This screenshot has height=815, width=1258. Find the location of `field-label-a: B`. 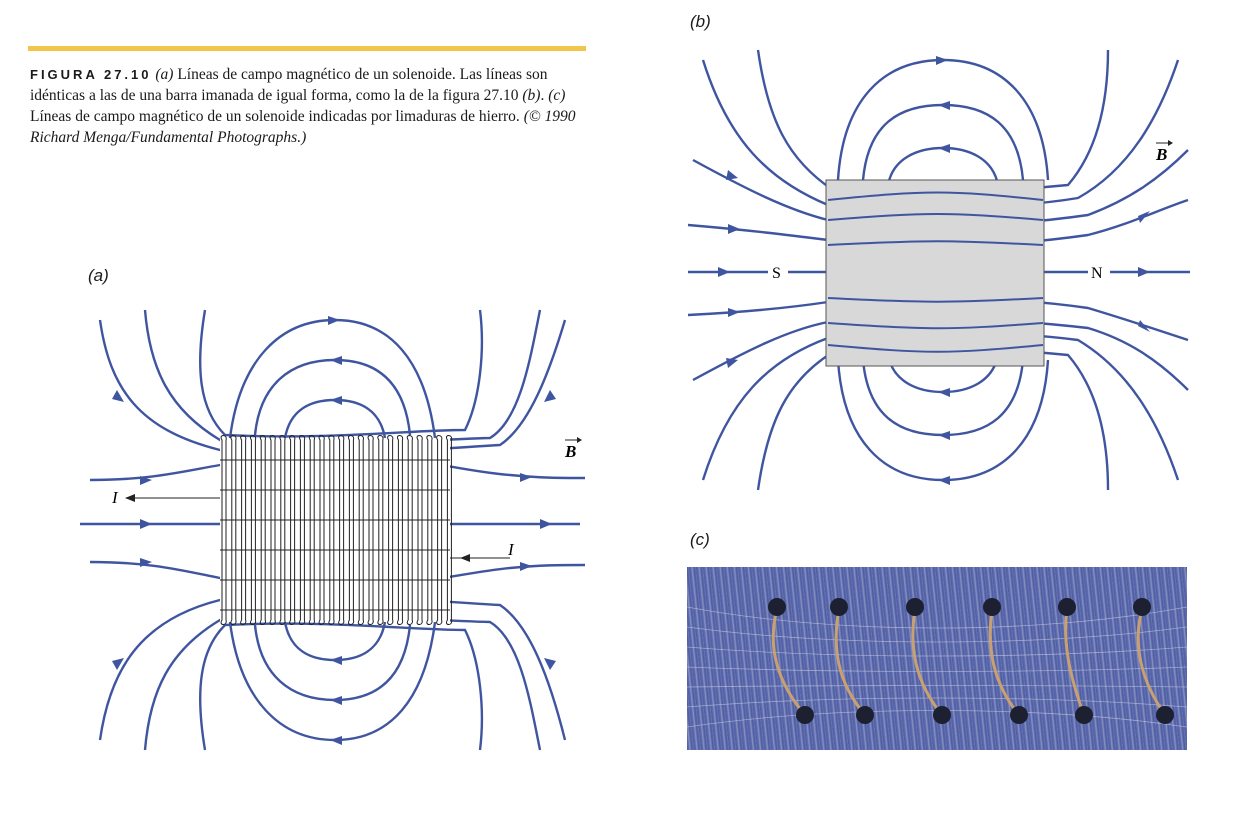

field-label-a: B is located at coordinates (570, 451).